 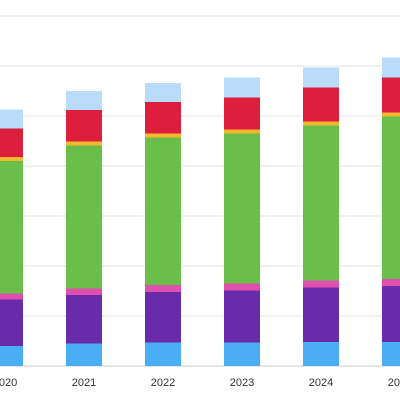 I want to click on bar-segment-2021-s3, so click(x=84, y=291).